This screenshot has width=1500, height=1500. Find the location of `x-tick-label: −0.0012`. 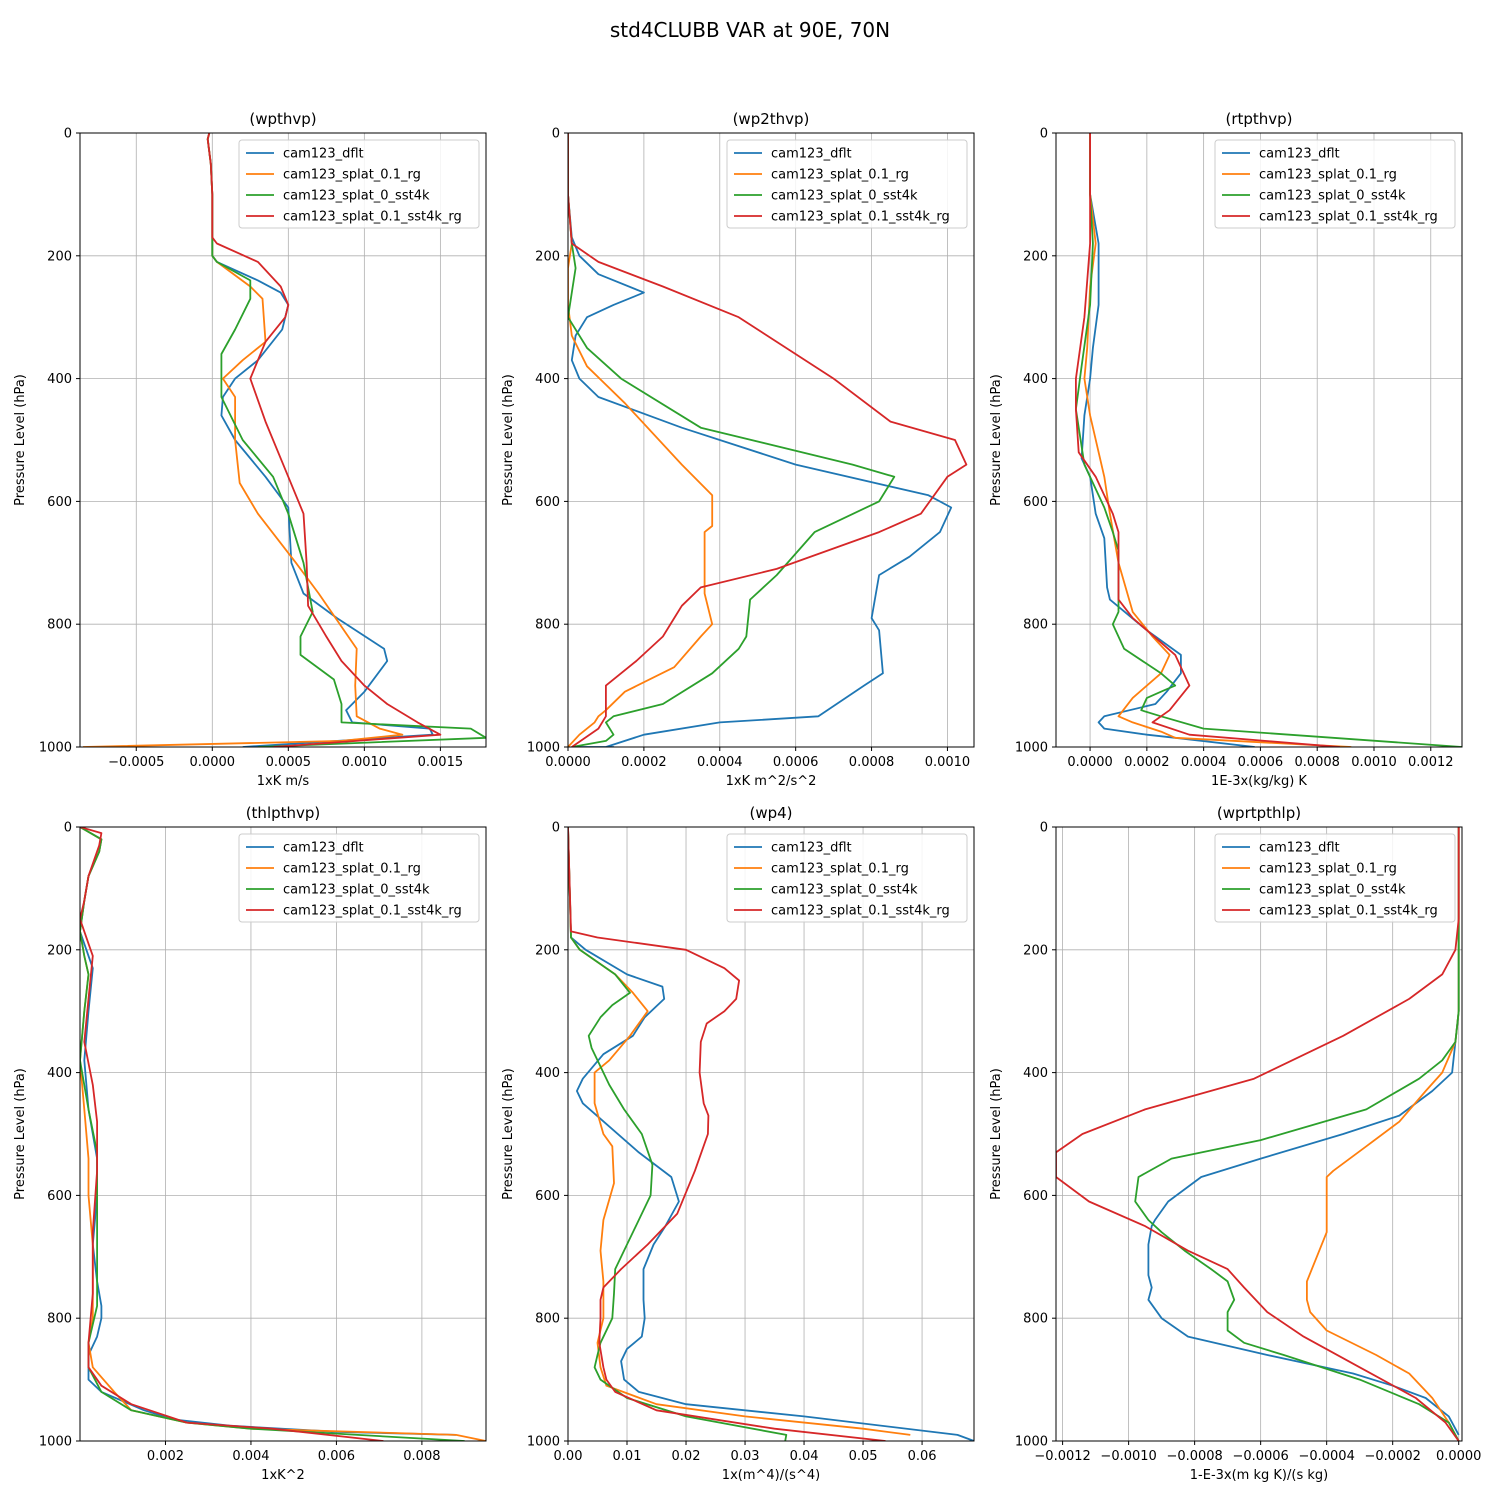

x-tick-label: −0.0012 is located at coordinates (1062, 1456).